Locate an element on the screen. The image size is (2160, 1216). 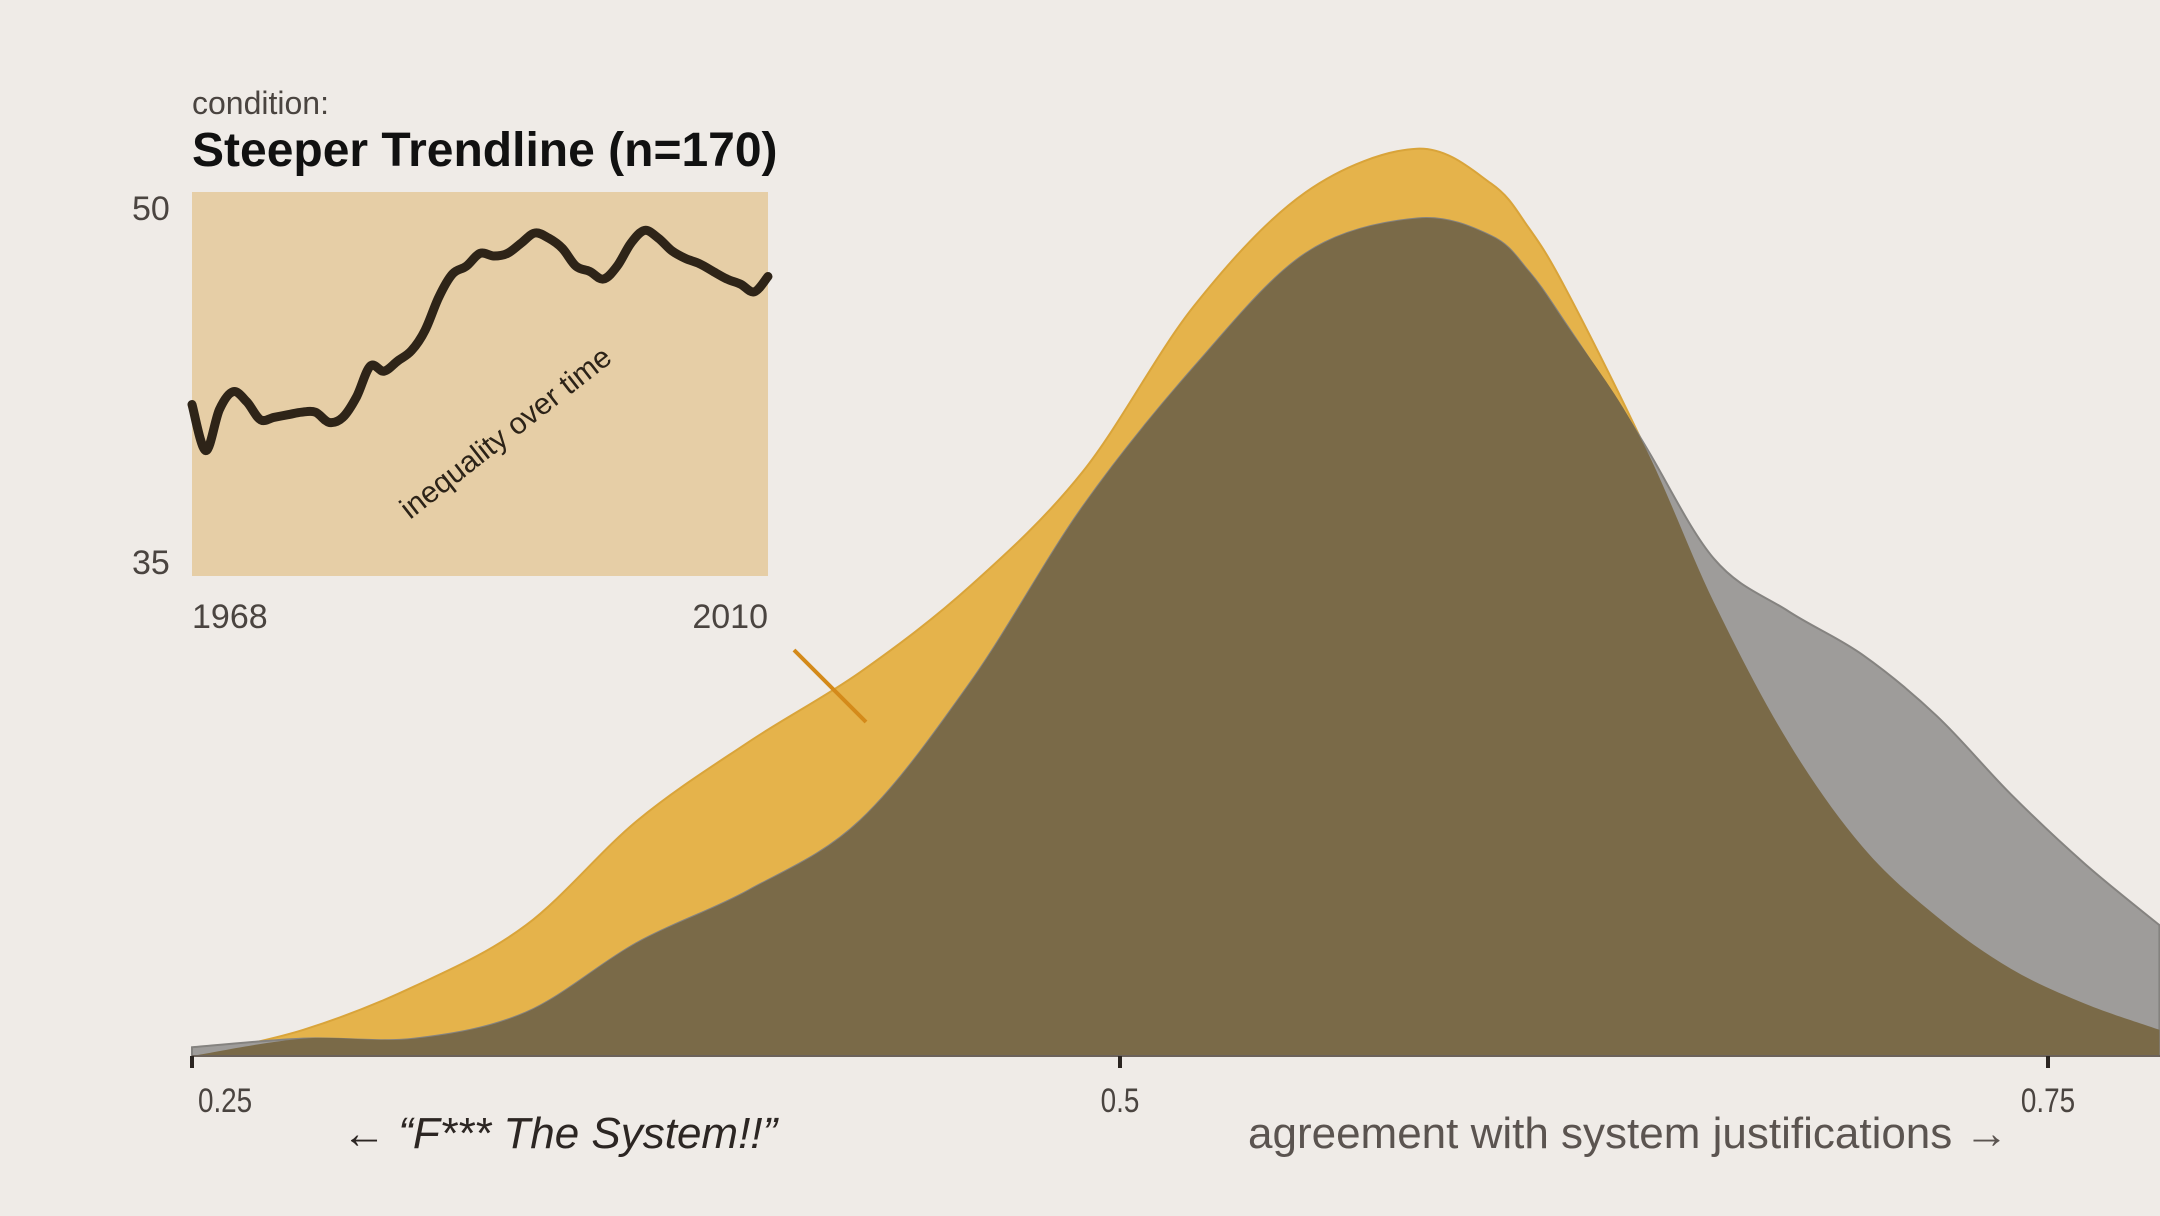
condition-label: condition: is located at coordinates (260, 103).